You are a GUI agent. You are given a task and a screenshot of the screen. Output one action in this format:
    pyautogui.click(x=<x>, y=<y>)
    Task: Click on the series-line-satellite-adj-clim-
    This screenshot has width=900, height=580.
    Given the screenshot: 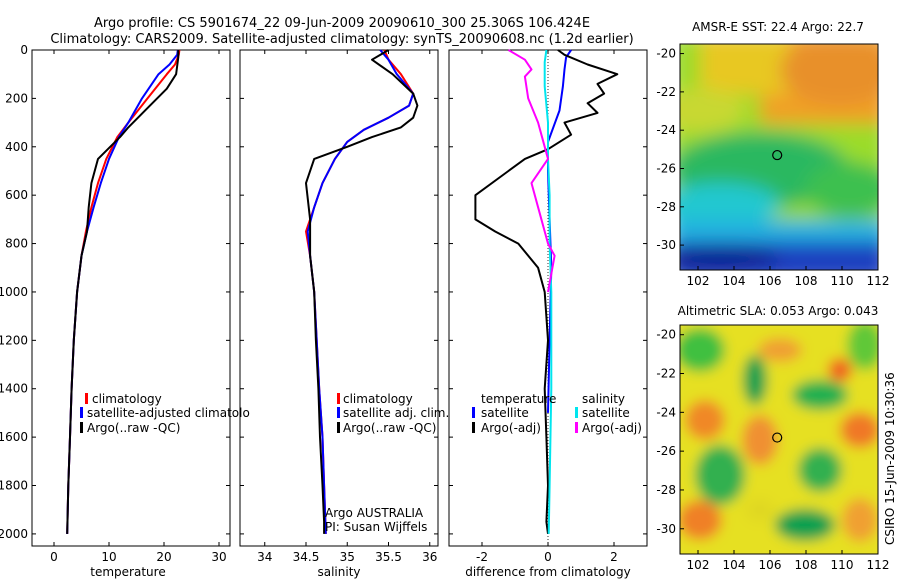 What is the action you would take?
    pyautogui.click(x=360, y=291)
    